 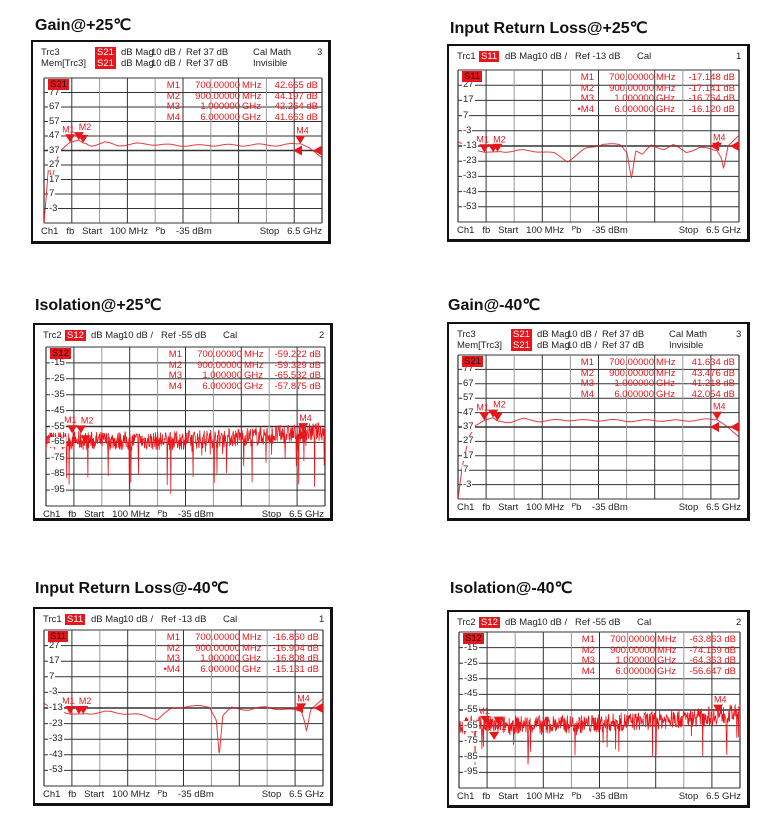 I want to click on panel-title: Isolation@-40℃, so click(x=511, y=588).